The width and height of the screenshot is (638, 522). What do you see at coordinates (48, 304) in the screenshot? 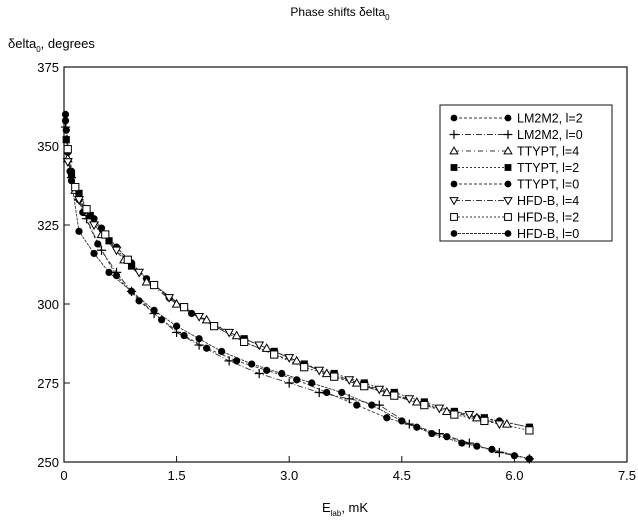
I see `y-tick-label: 300` at bounding box center [48, 304].